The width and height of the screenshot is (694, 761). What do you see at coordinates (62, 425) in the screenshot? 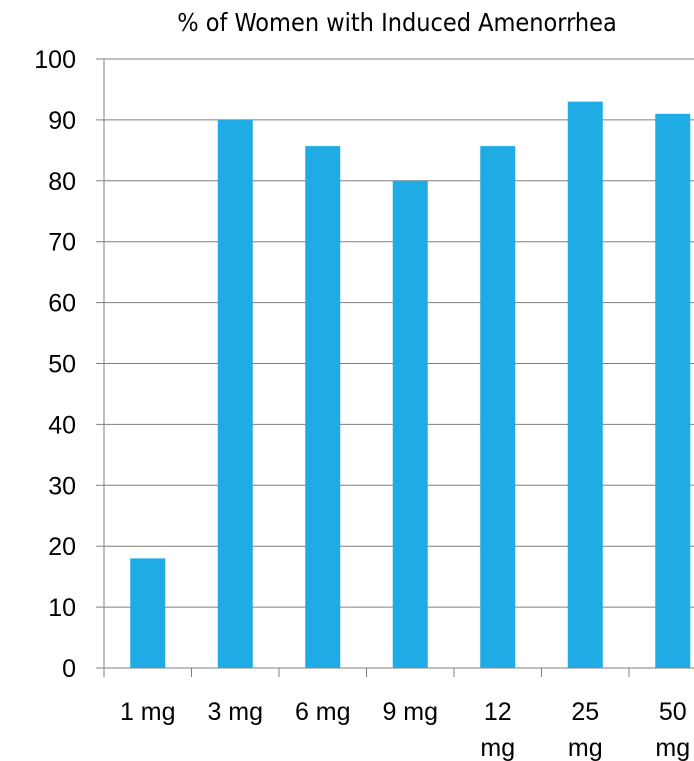
I see `y-tick-label: 40` at bounding box center [62, 425].